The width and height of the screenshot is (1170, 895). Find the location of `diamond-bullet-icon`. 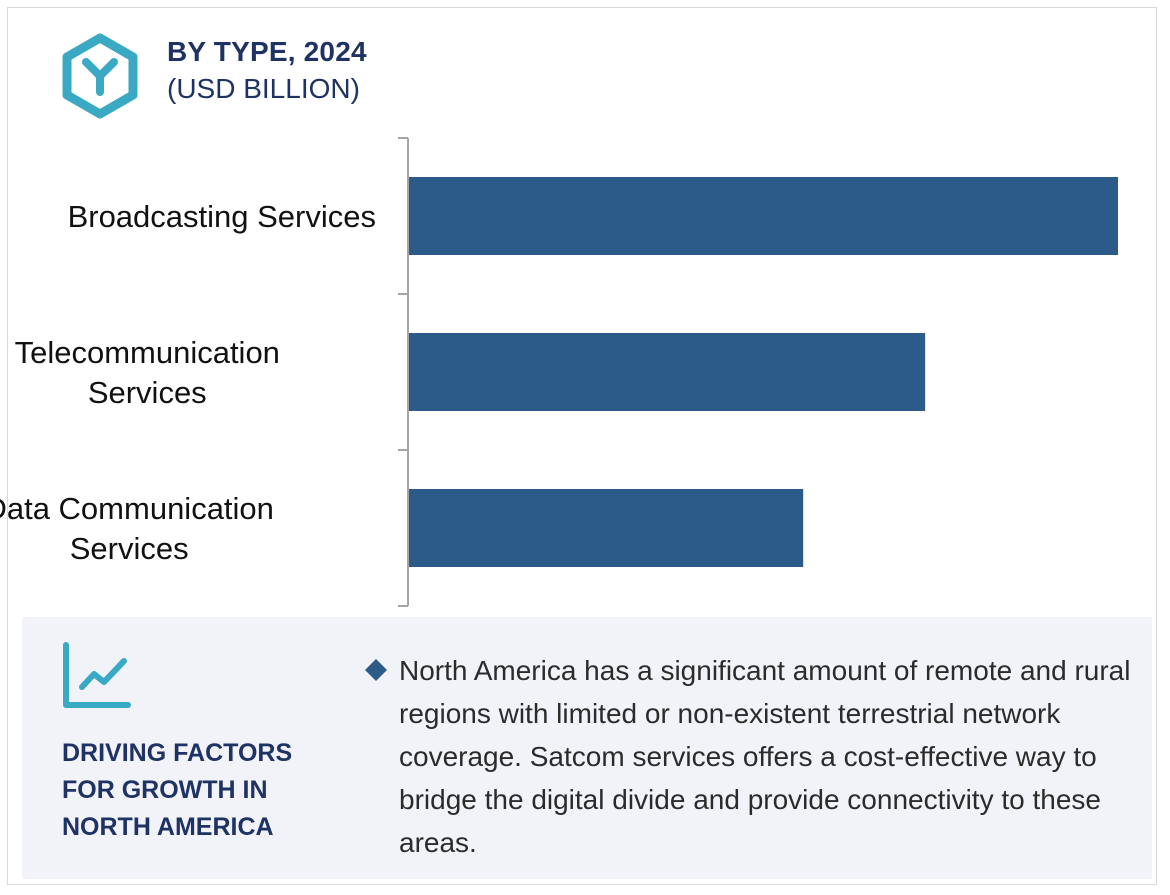

diamond-bullet-icon is located at coordinates (376, 670).